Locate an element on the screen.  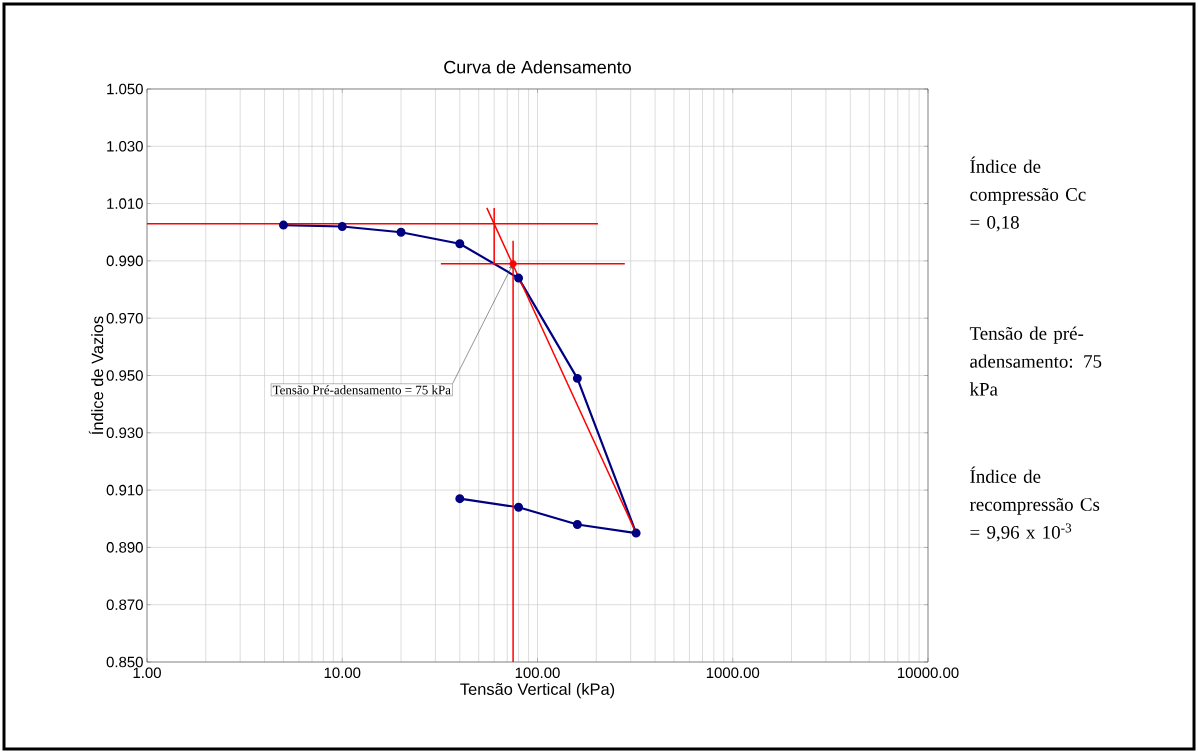
y-tick-label: 0.910 is located at coordinates (124, 490).